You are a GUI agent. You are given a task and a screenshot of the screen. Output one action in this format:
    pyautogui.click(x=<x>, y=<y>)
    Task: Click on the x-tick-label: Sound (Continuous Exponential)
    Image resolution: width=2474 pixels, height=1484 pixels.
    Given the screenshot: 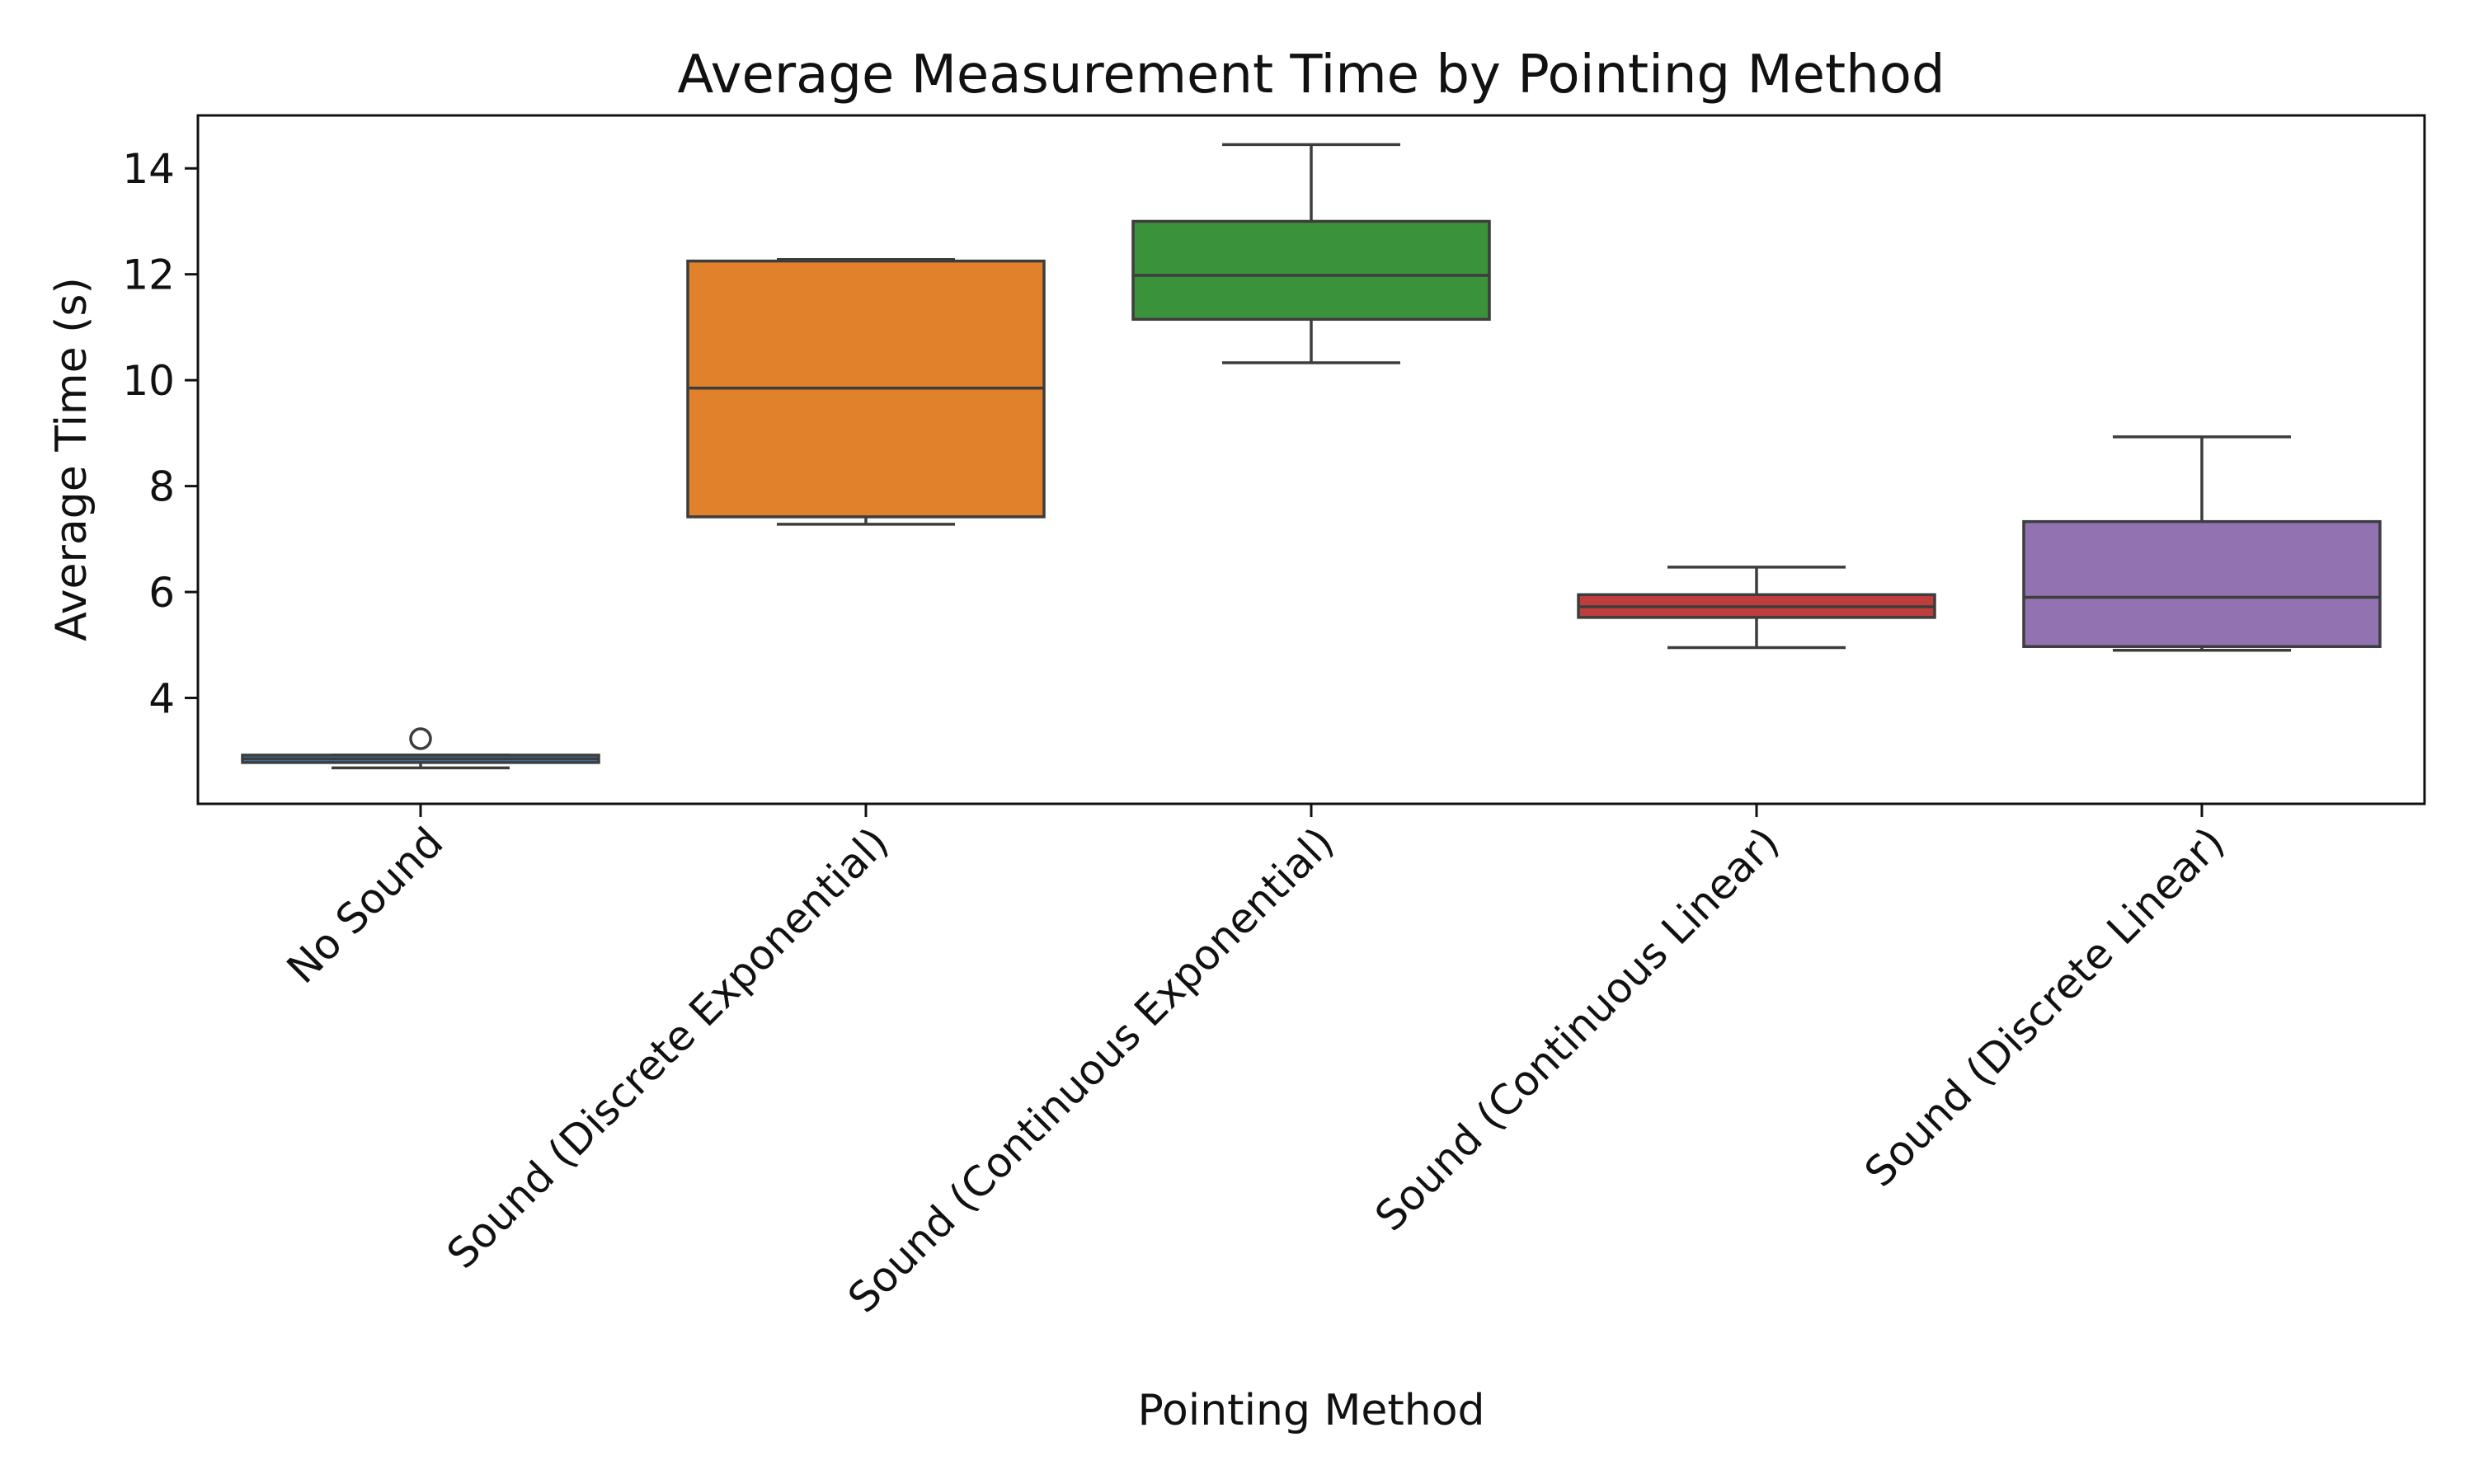 What is the action you would take?
    pyautogui.click(x=1091, y=1070)
    